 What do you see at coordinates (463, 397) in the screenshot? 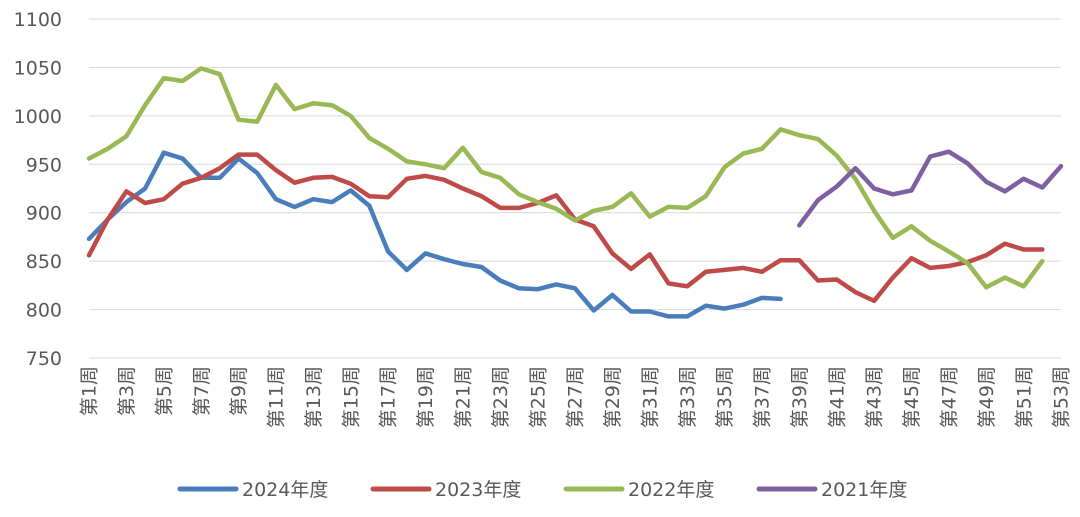
I see `x-tick-label: 第21周` at bounding box center [463, 397].